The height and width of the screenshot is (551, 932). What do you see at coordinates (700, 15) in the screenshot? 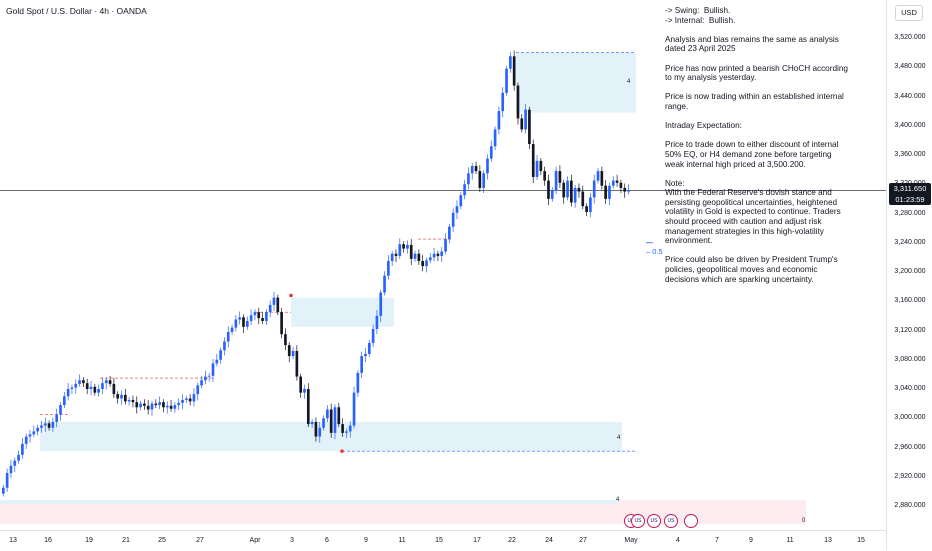
I see `analysis-paragraph: -> Swing: Bullish. -> Internal: Bullish.` at bounding box center [700, 15].